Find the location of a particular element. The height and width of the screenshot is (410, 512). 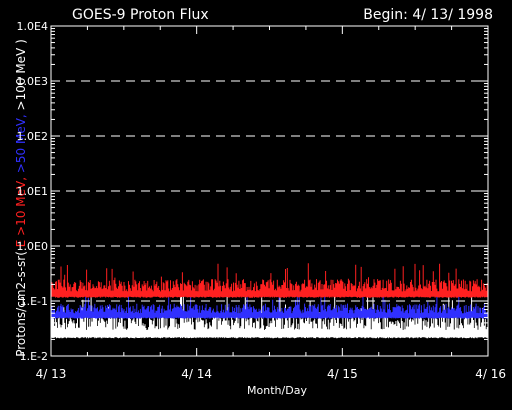

x-tick-label: 4/ 15 is located at coordinates (342, 374).